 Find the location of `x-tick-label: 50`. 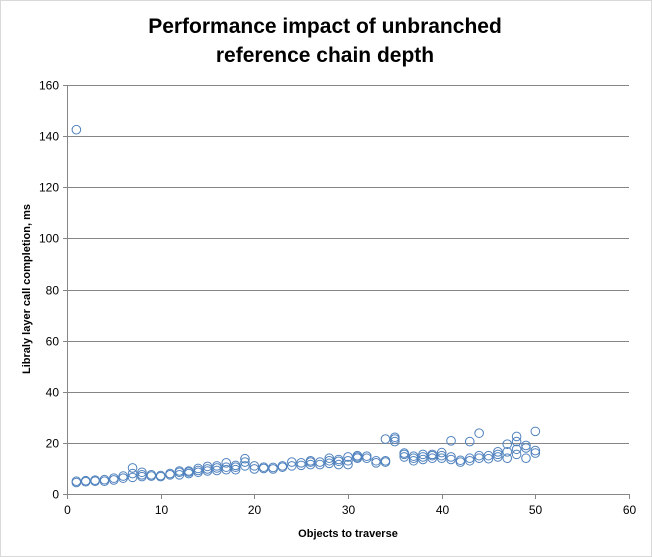

x-tick-label: 50 is located at coordinates (536, 510).